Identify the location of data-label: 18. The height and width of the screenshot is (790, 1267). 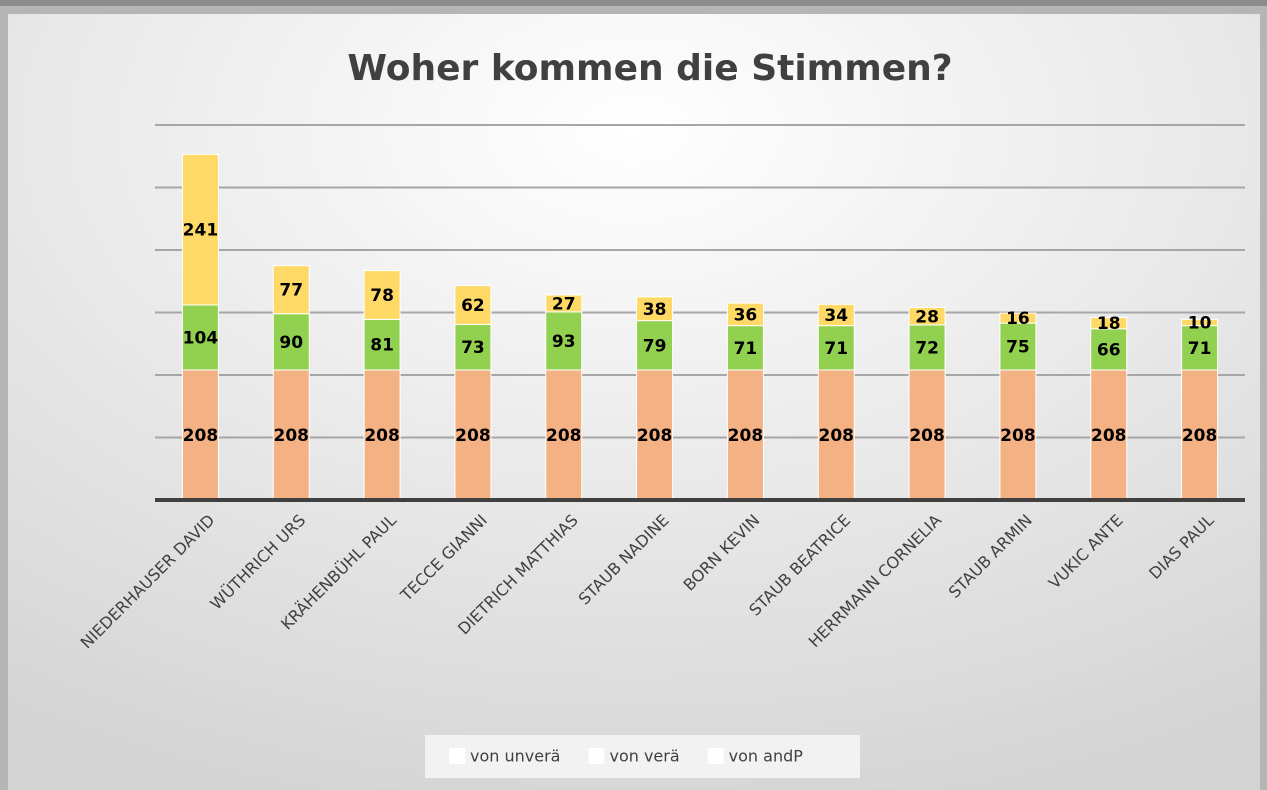
(1109, 324).